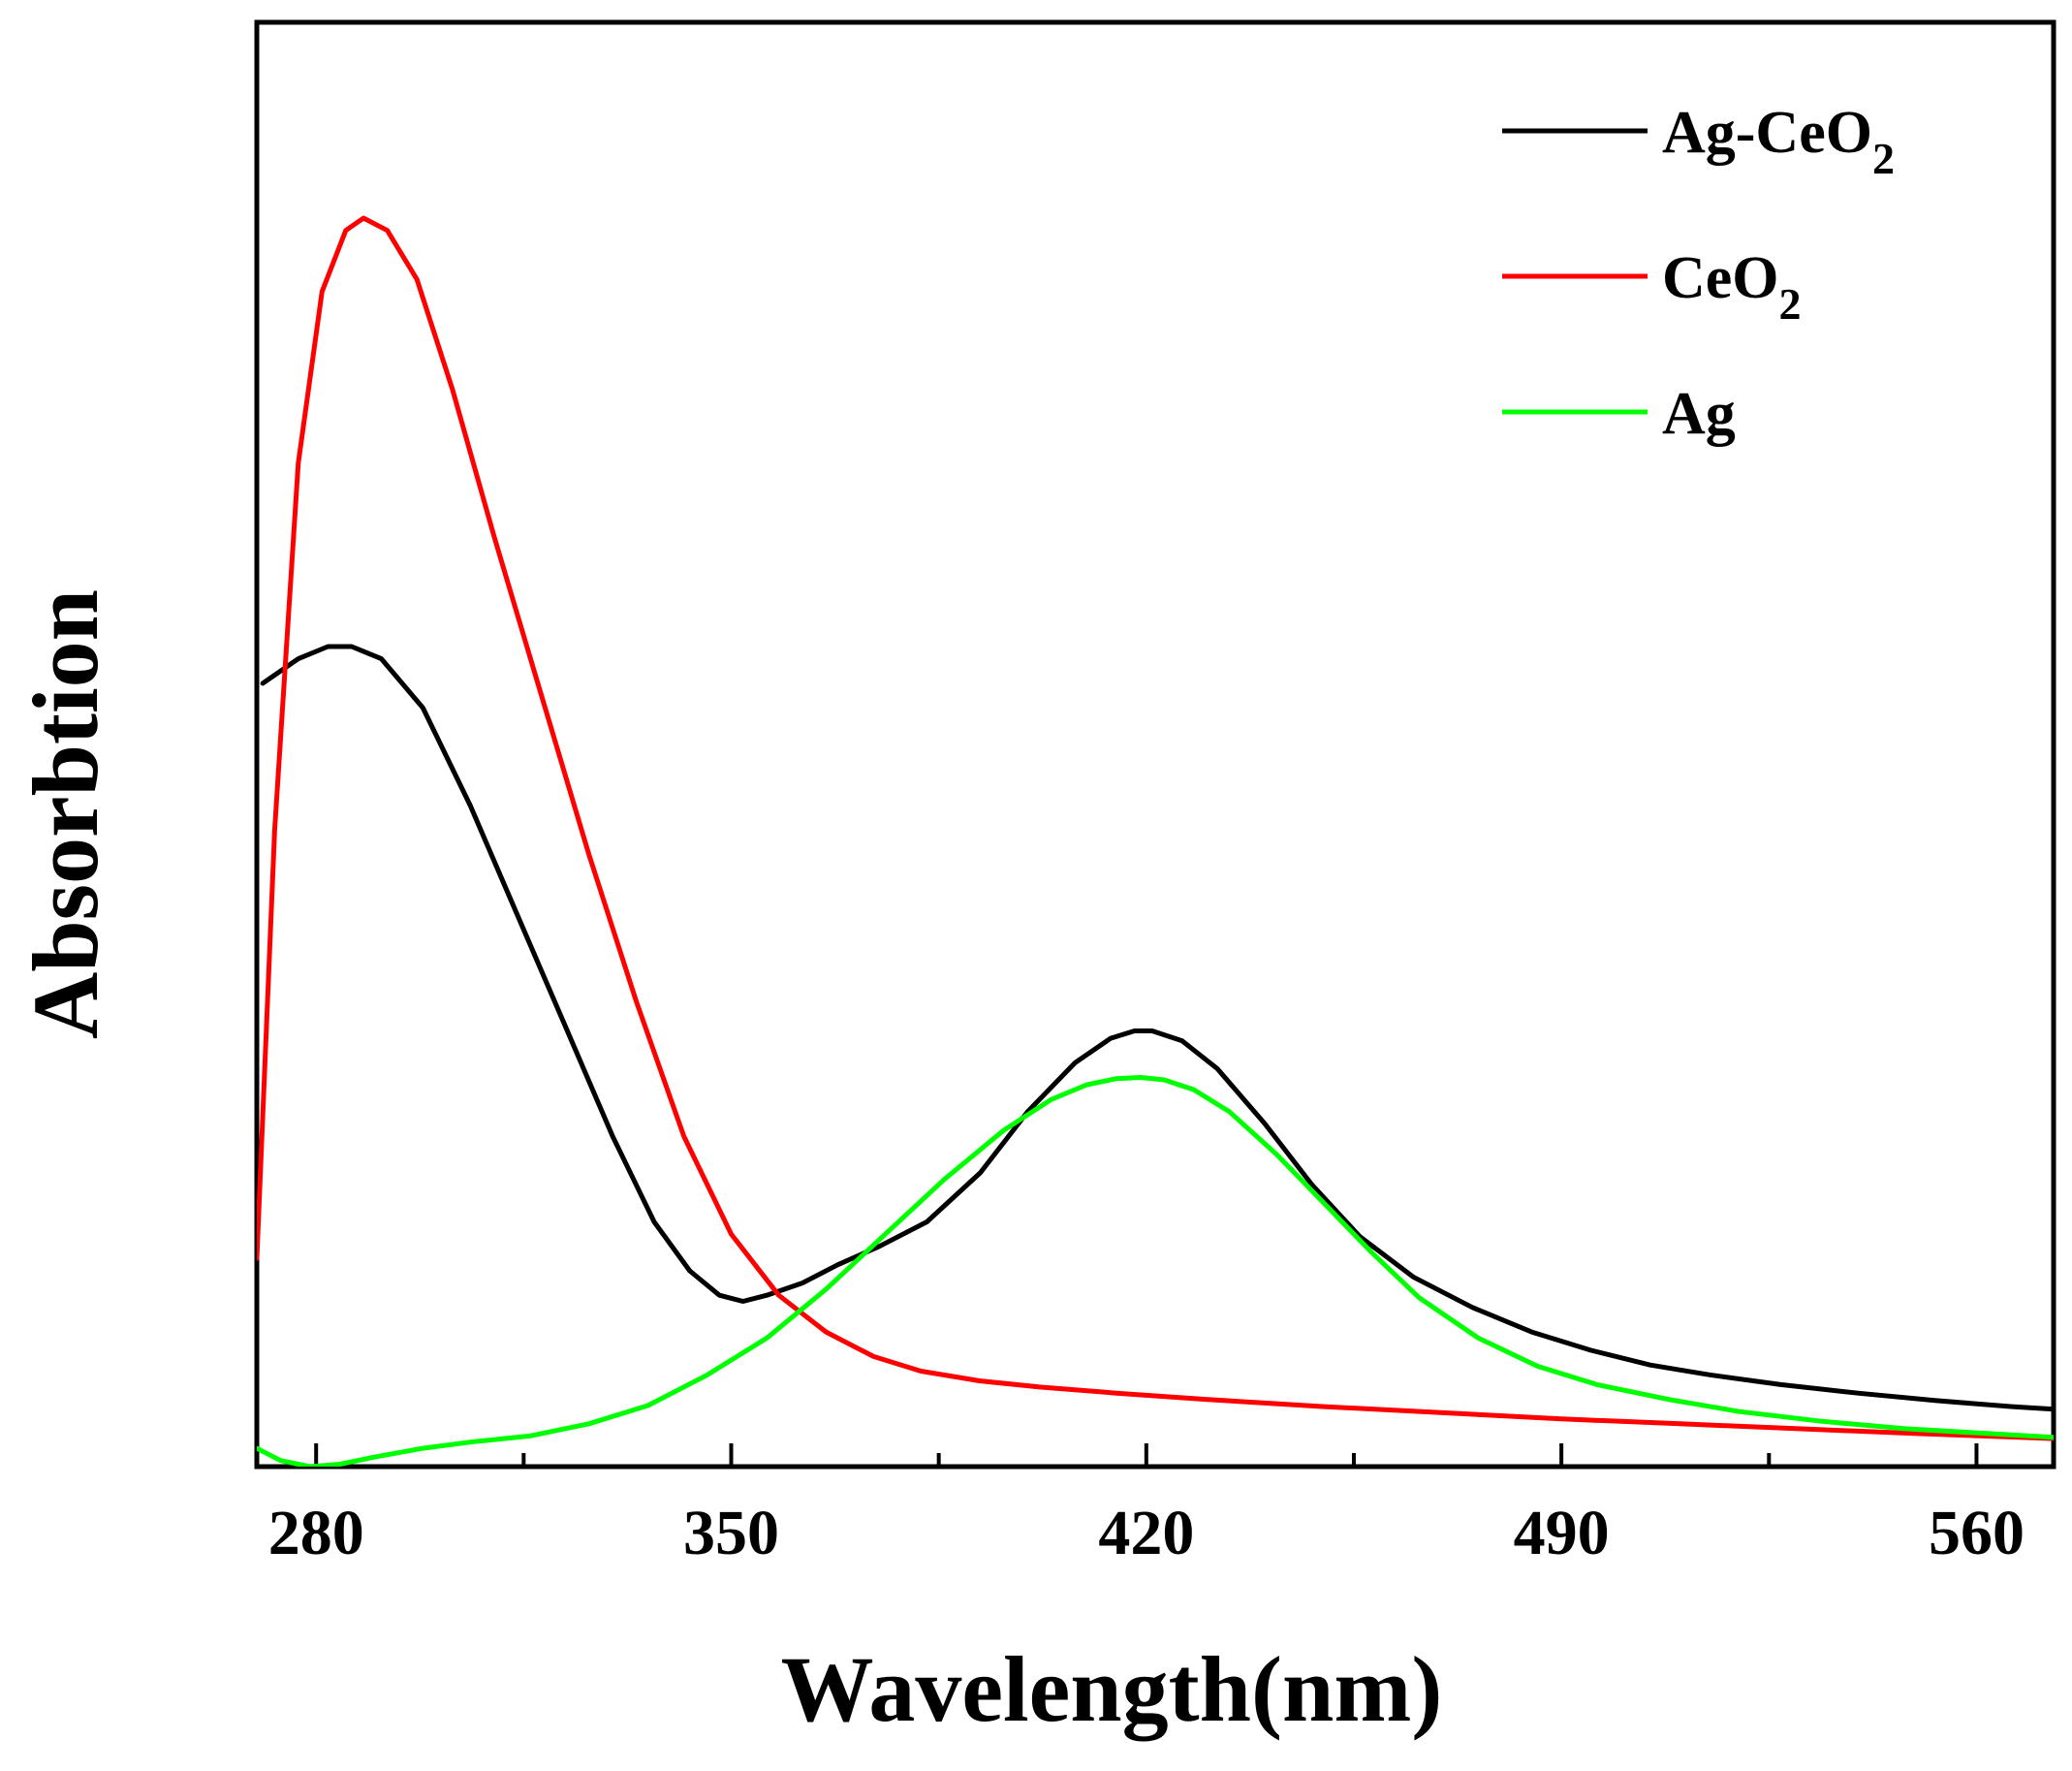  What do you see at coordinates (1977, 1533) in the screenshot?
I see `x-tick-label: 560` at bounding box center [1977, 1533].